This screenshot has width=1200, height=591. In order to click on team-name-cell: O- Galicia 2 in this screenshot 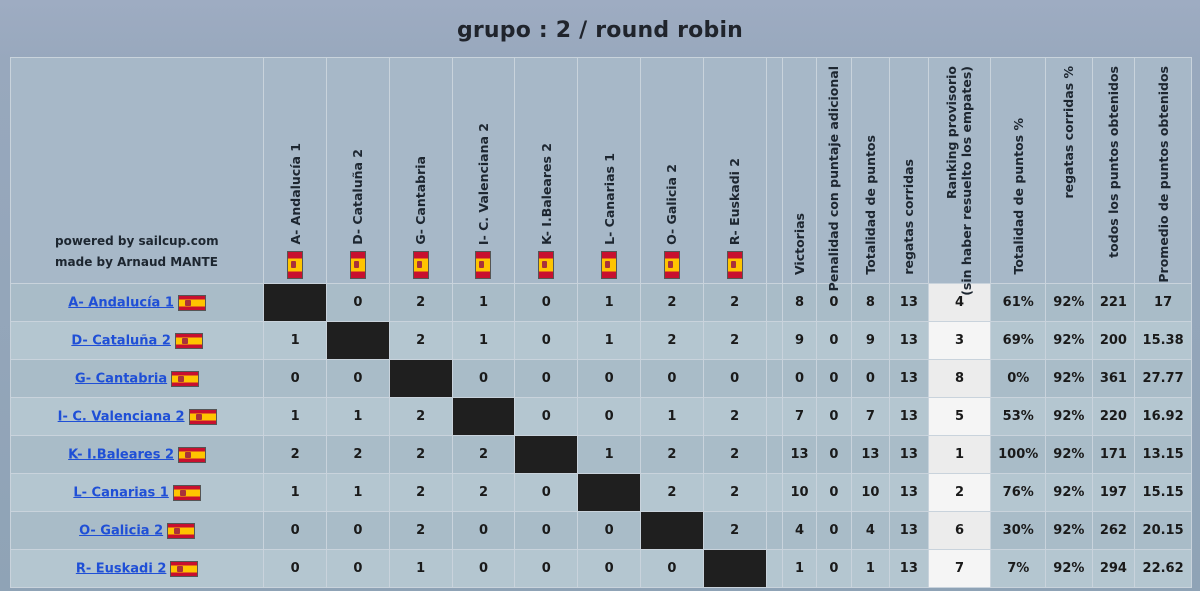, I will do `click(137, 530)`.